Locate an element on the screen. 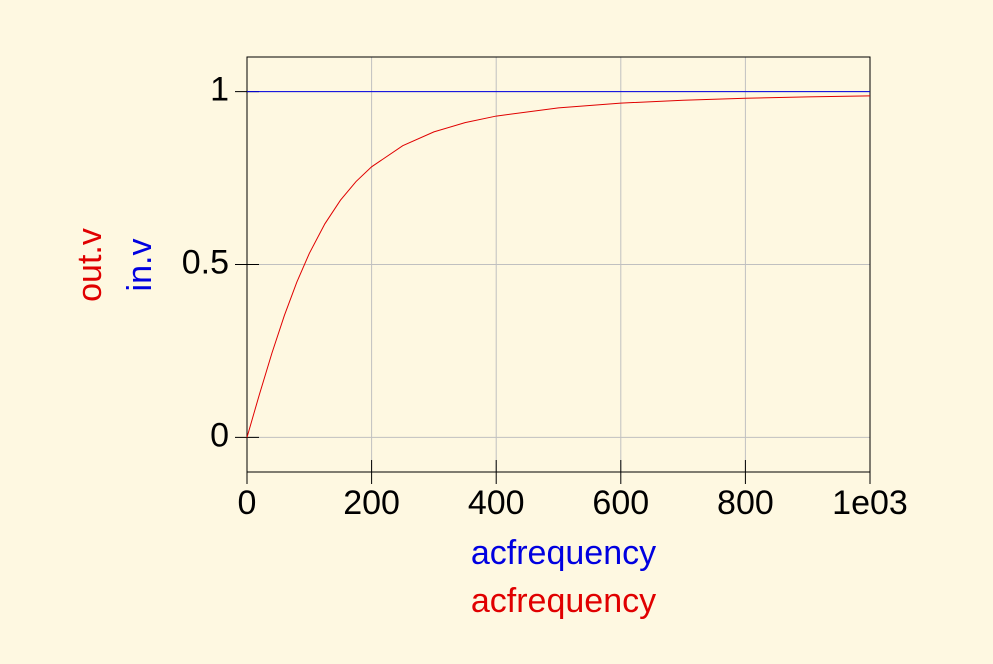 The width and height of the screenshot is (993, 664). x-tick-label: 1e03 is located at coordinates (870, 503).